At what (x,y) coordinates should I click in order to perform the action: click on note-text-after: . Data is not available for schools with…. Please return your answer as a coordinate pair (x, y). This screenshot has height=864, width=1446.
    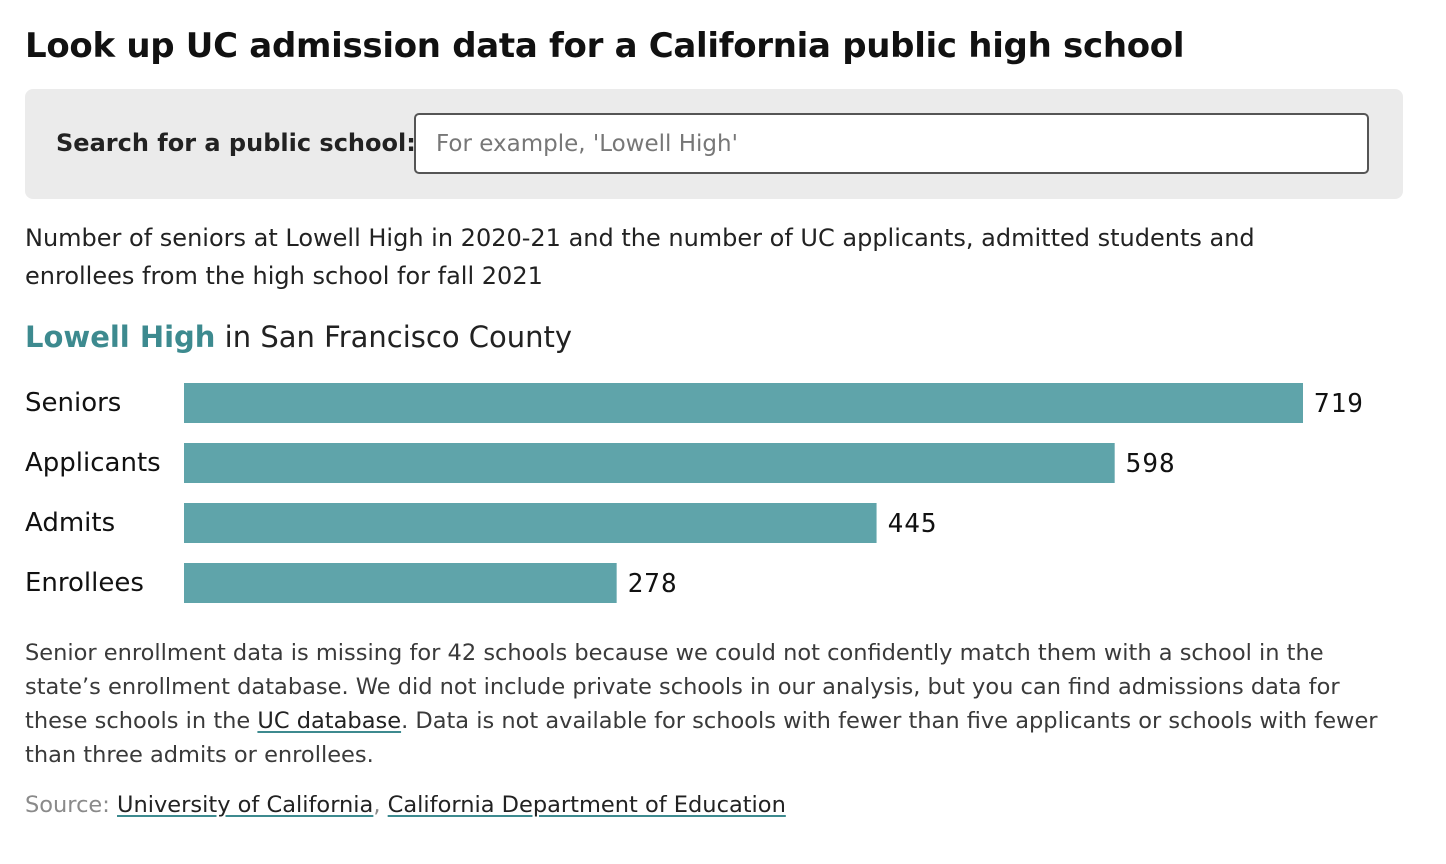
    Looking at the image, I should click on (701, 738).